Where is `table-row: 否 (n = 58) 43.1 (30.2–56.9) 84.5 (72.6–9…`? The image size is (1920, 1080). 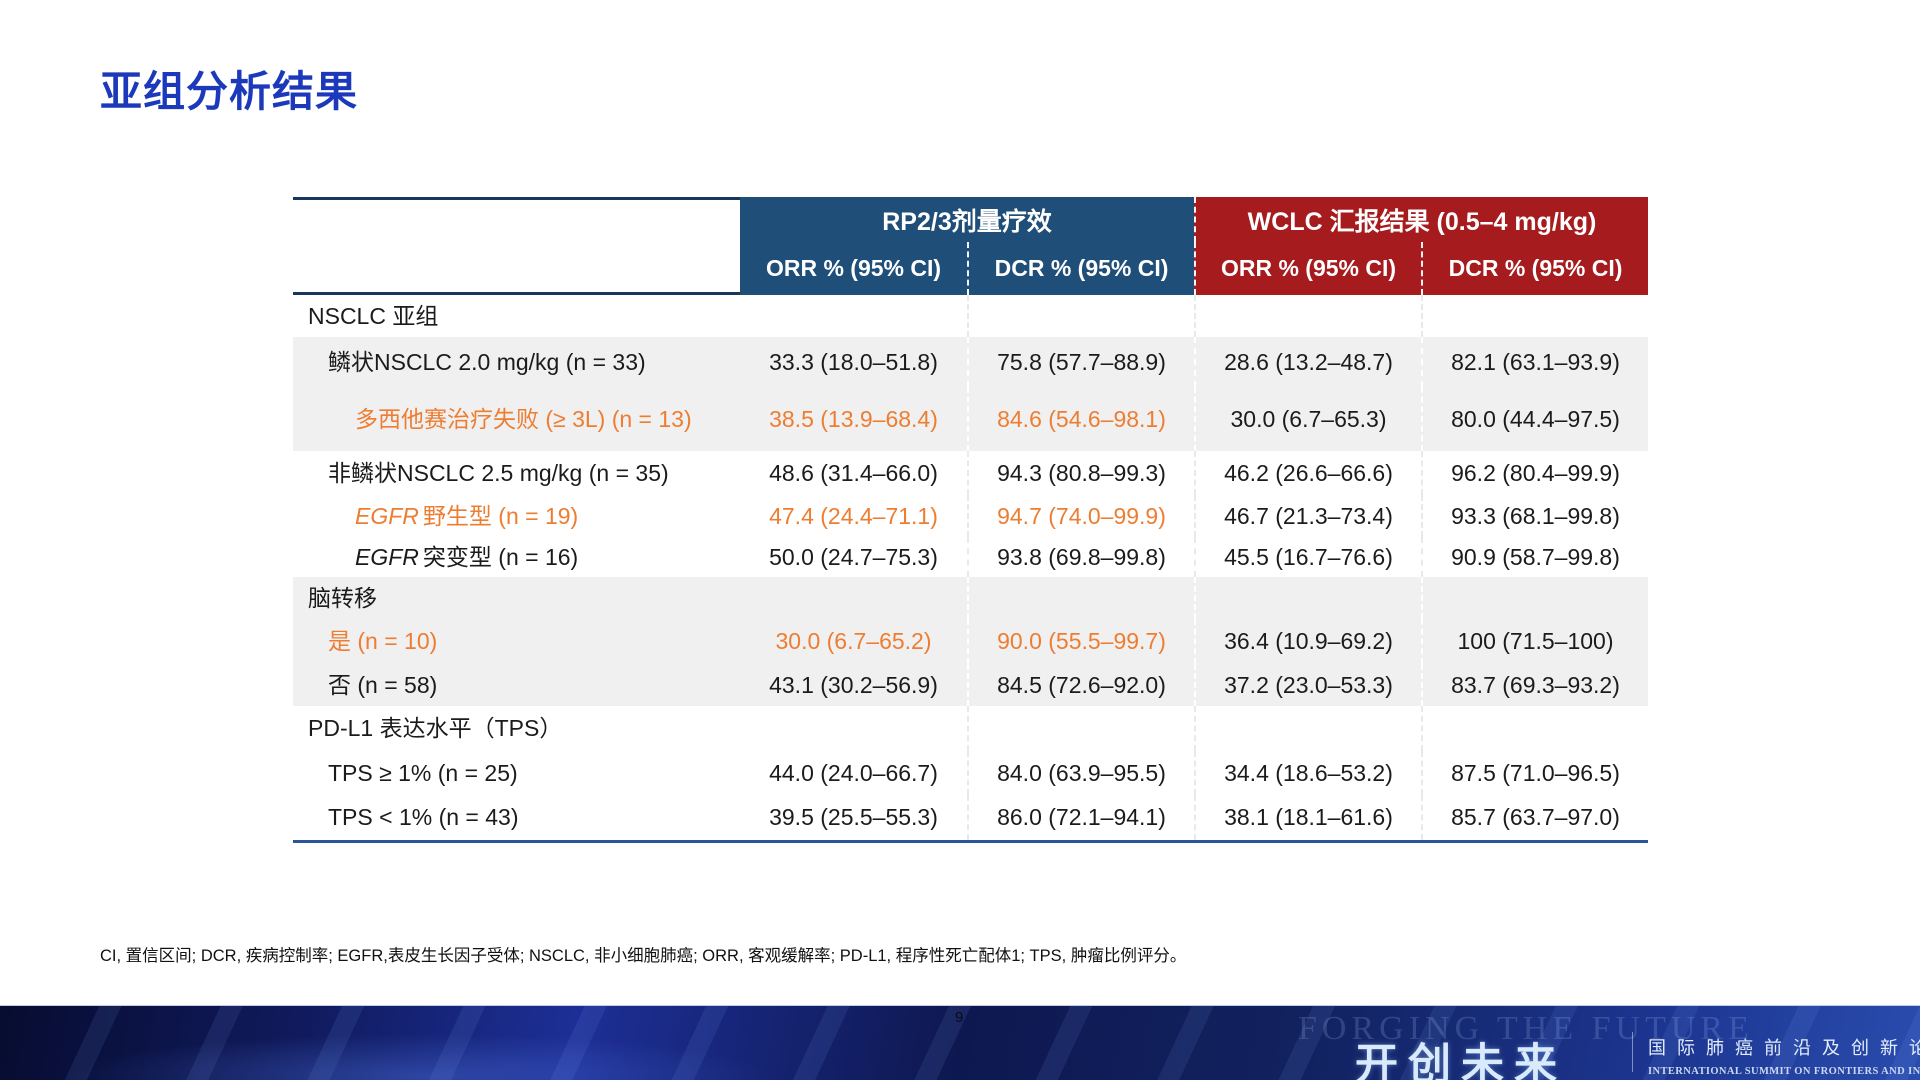 table-row: 否 (n = 58) 43.1 (30.2–56.9) 84.5 (72.6–9… is located at coordinates (970, 685).